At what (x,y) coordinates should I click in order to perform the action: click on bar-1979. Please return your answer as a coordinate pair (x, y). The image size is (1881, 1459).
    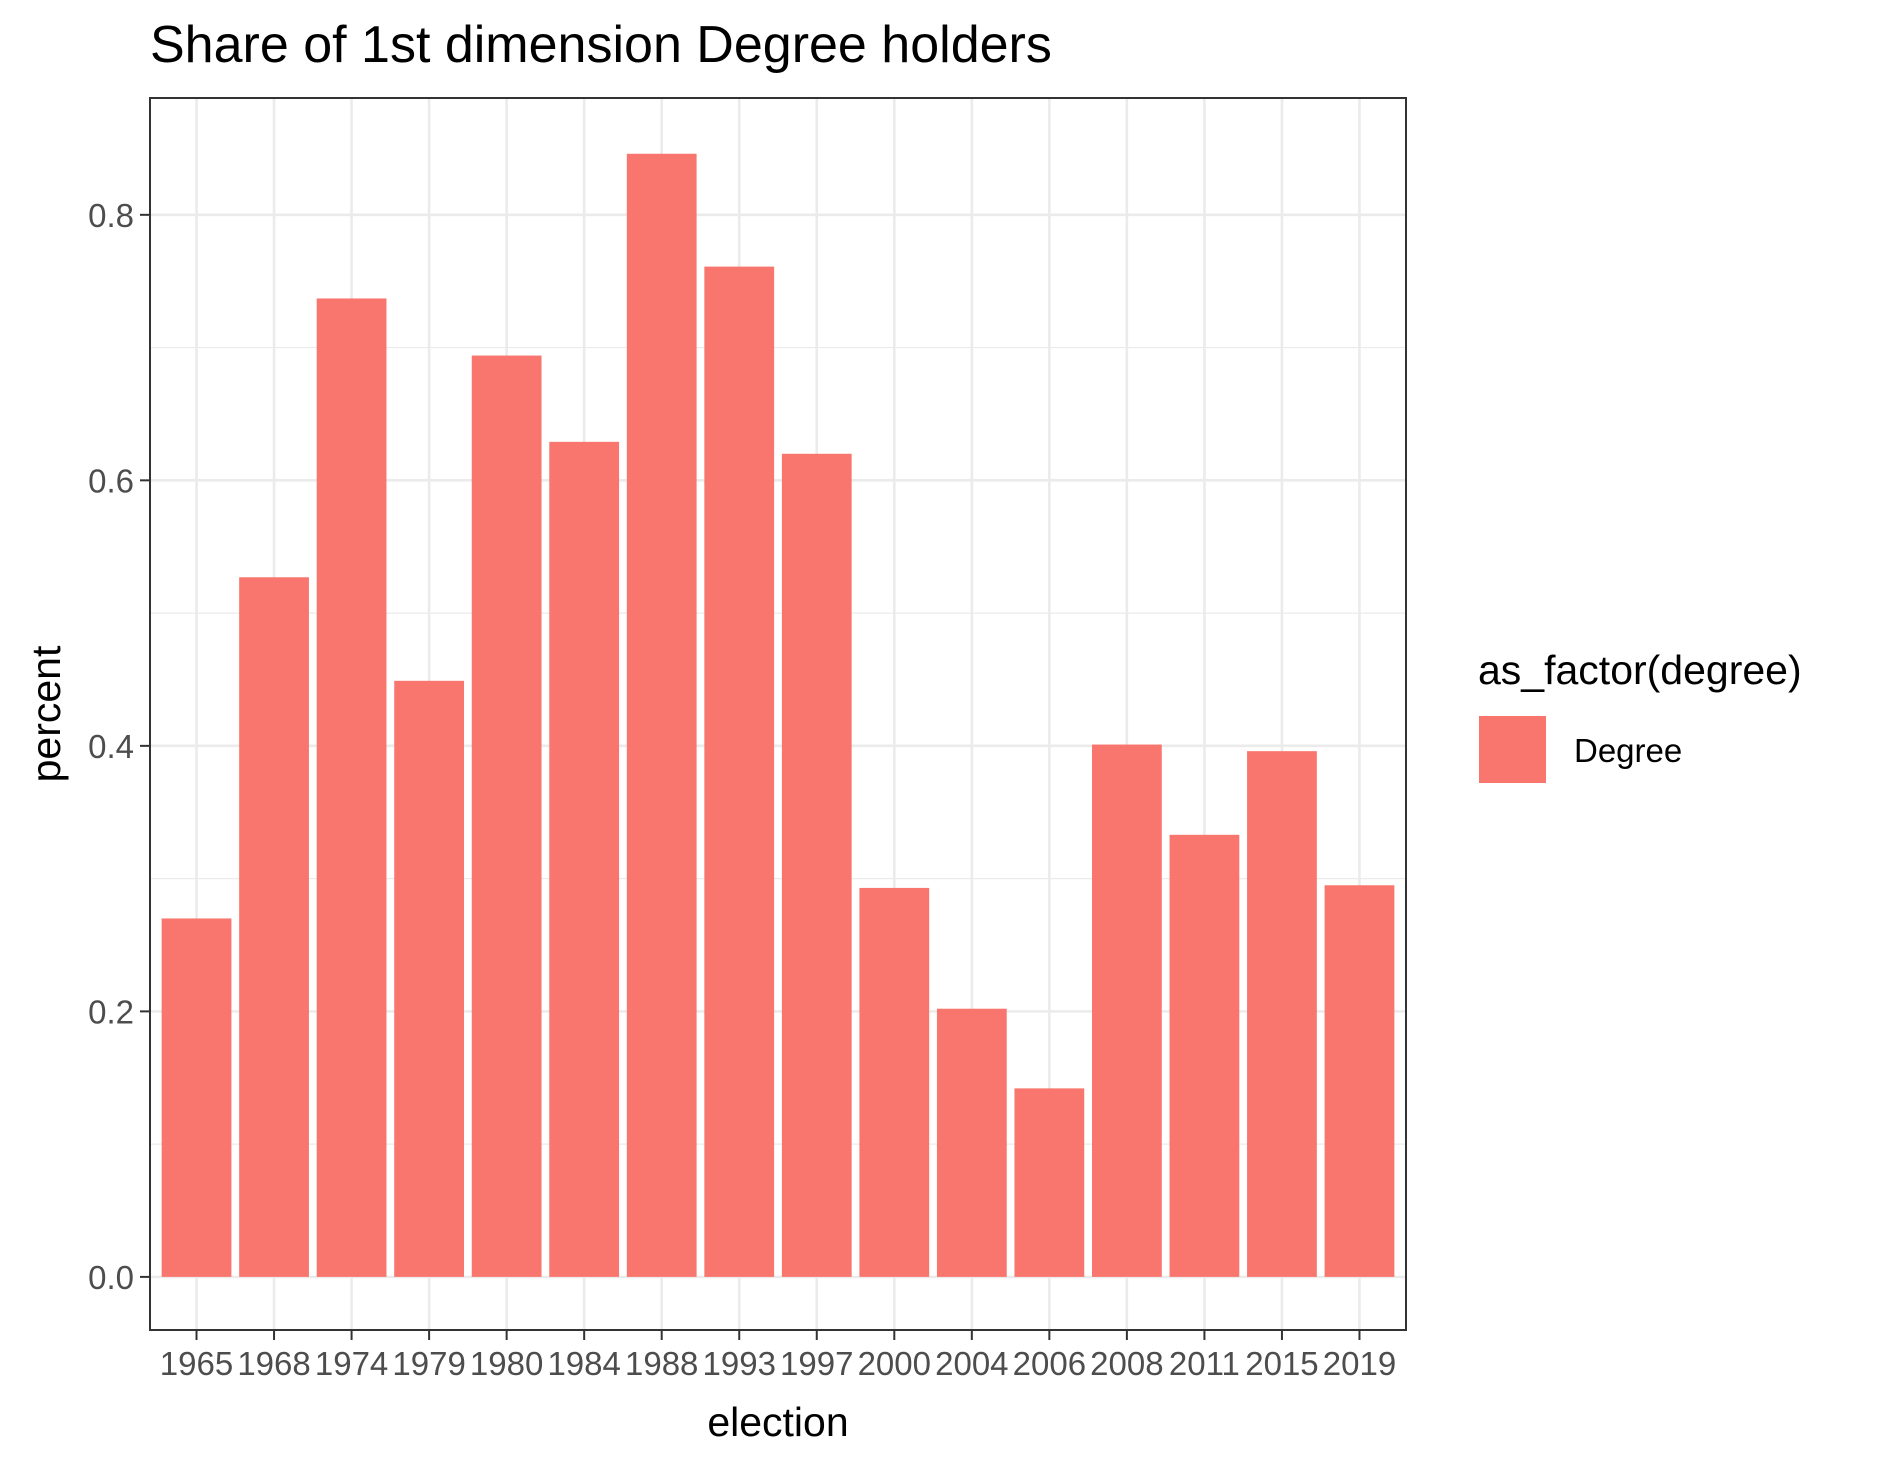
    Looking at the image, I should click on (429, 978).